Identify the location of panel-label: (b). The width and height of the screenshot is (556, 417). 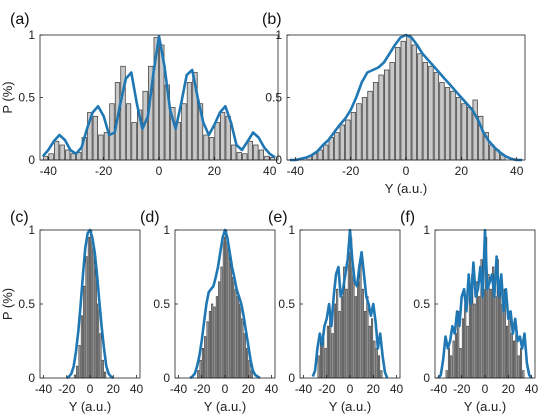
(272, 19).